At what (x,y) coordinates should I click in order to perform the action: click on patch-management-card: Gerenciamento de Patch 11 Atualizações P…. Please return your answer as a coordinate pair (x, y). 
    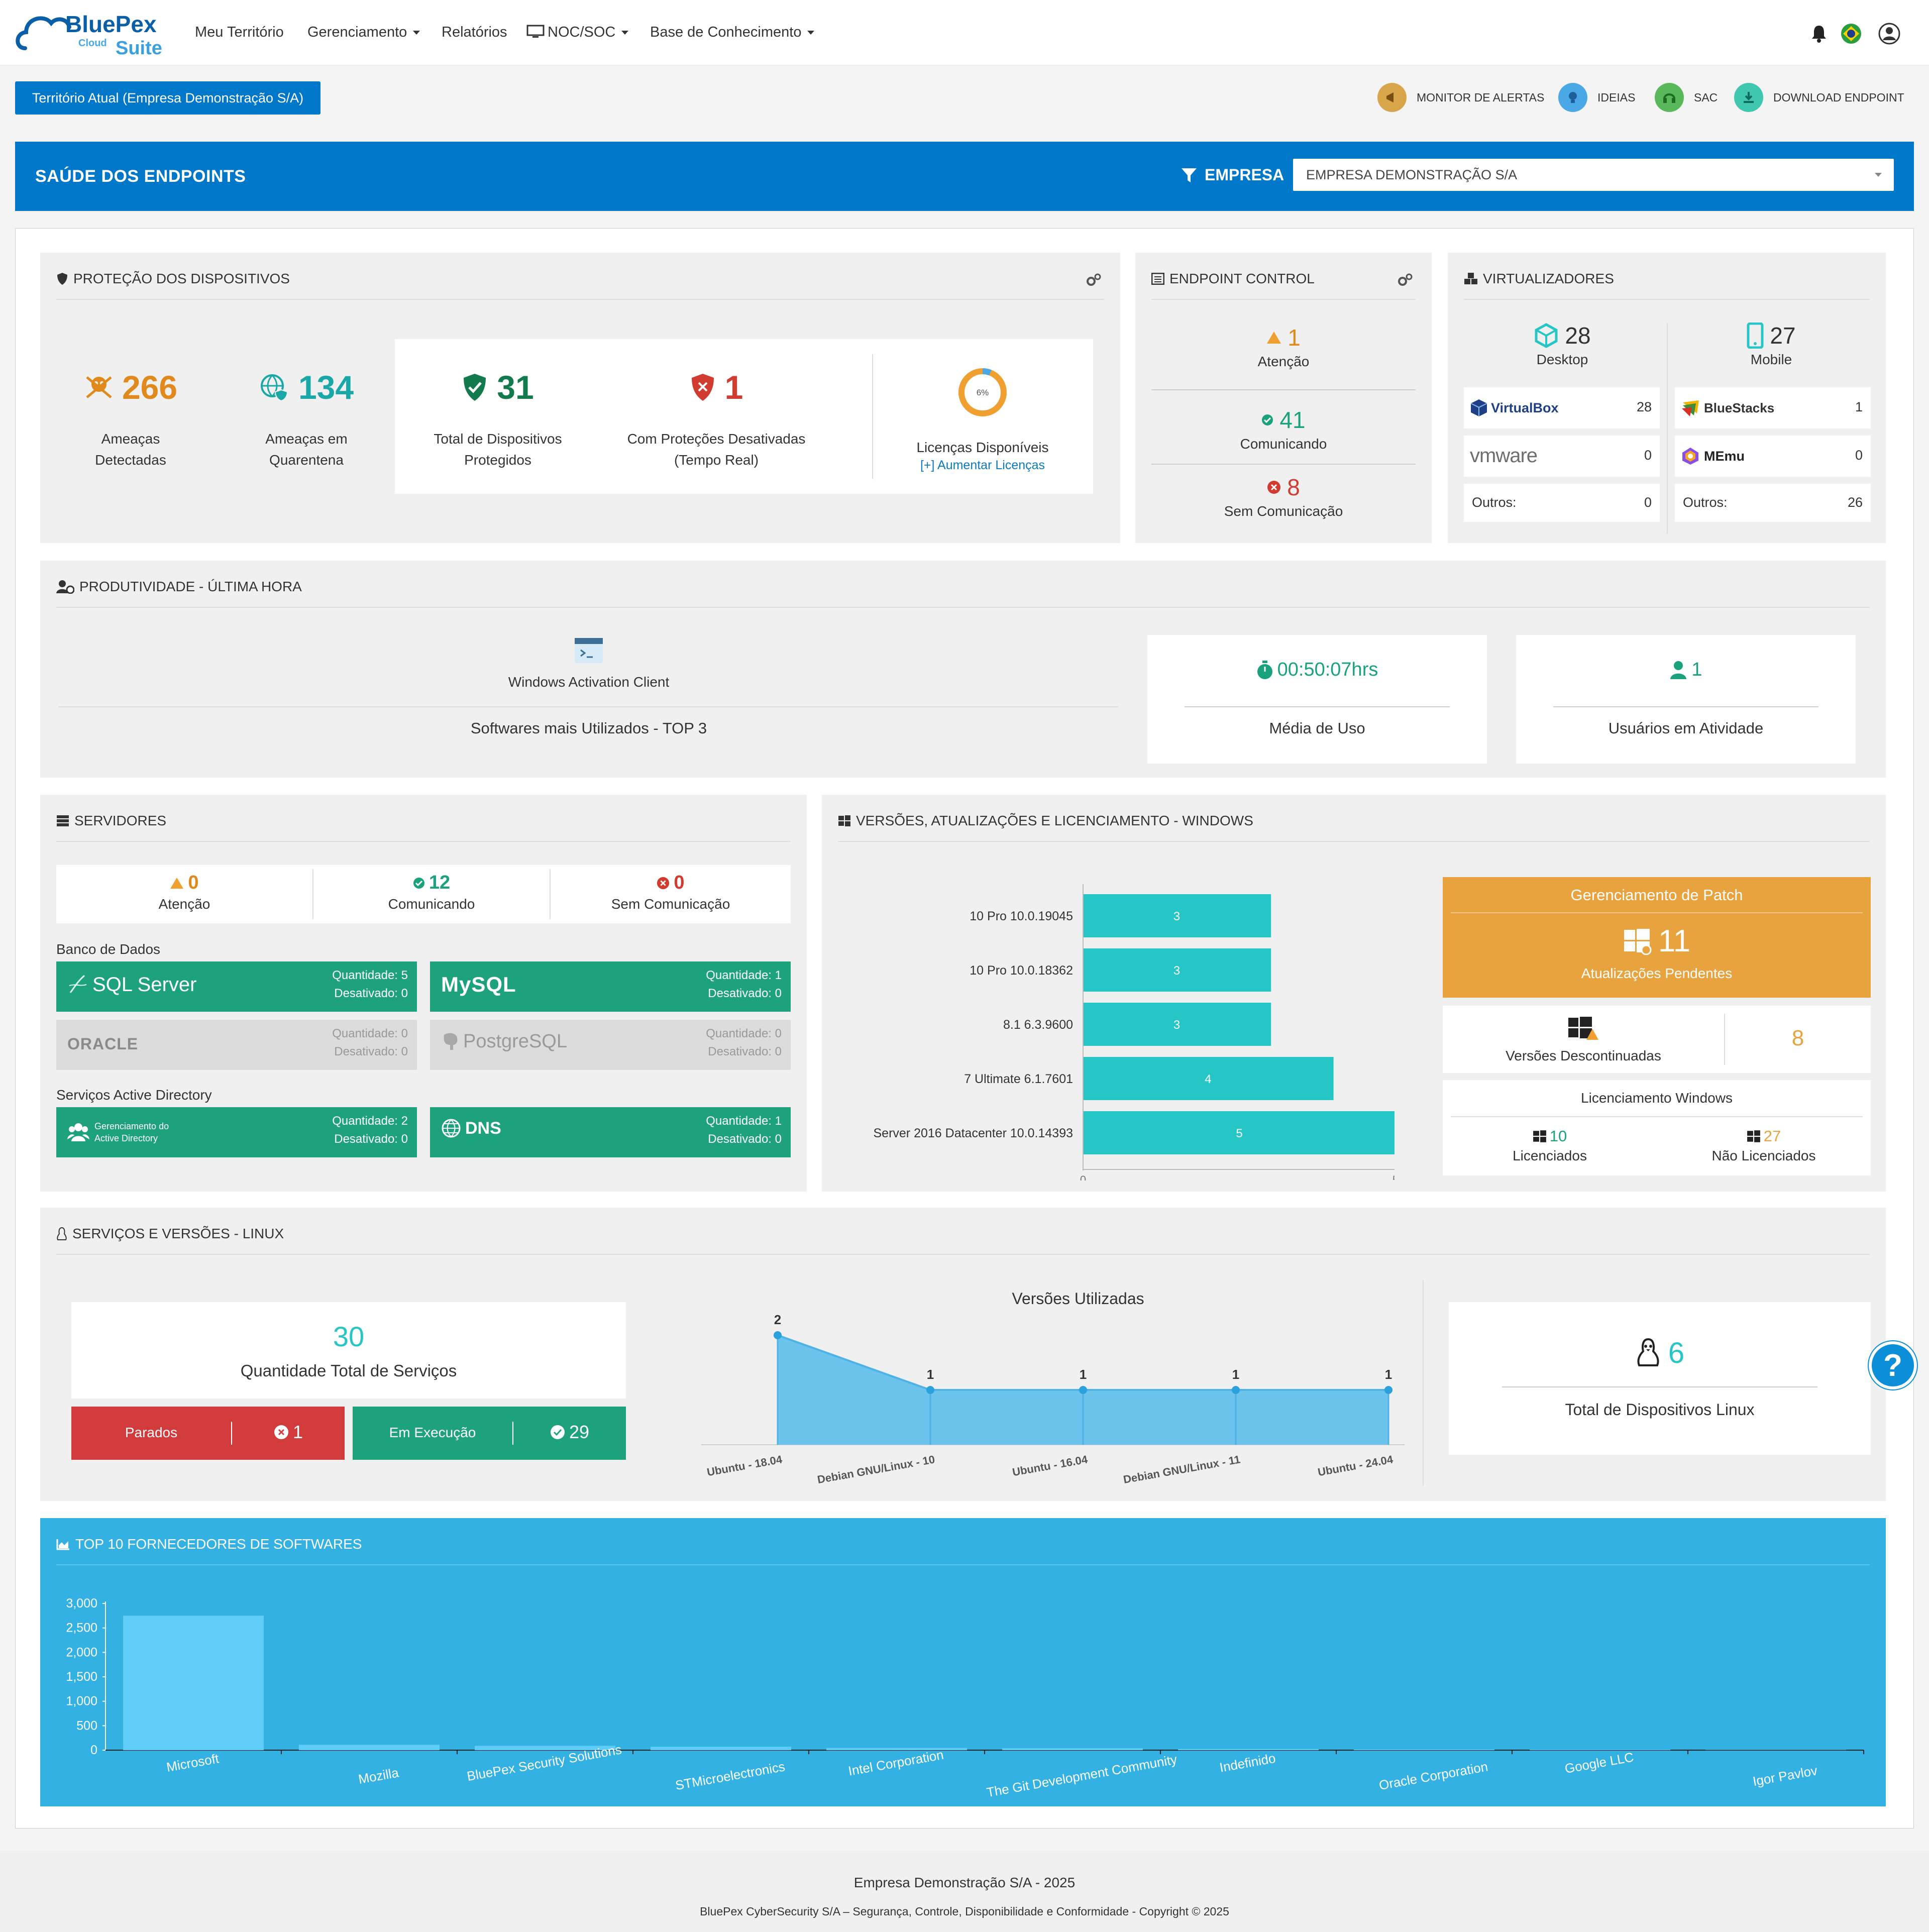
    Looking at the image, I should click on (1657, 937).